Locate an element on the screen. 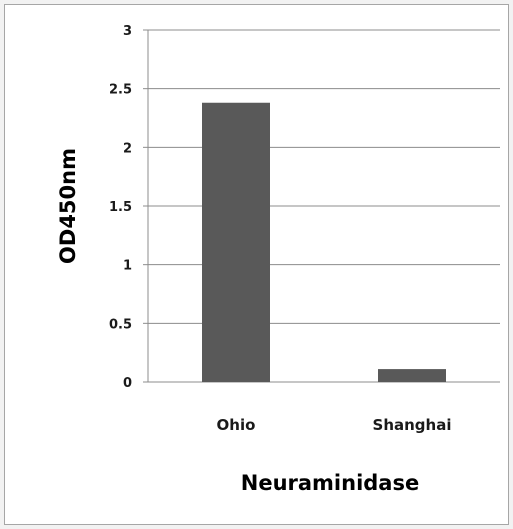 This screenshot has height=529, width=513. axes is located at coordinates (146, 206).